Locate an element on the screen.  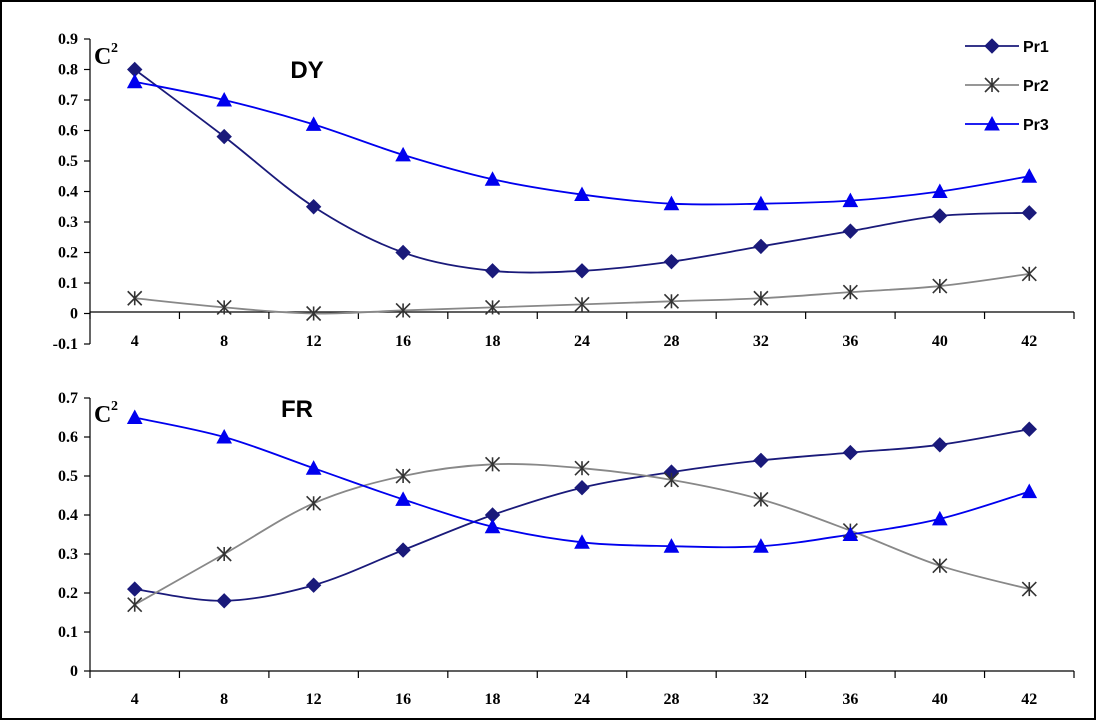
legend-label: Pr1 is located at coordinates (1036, 47).